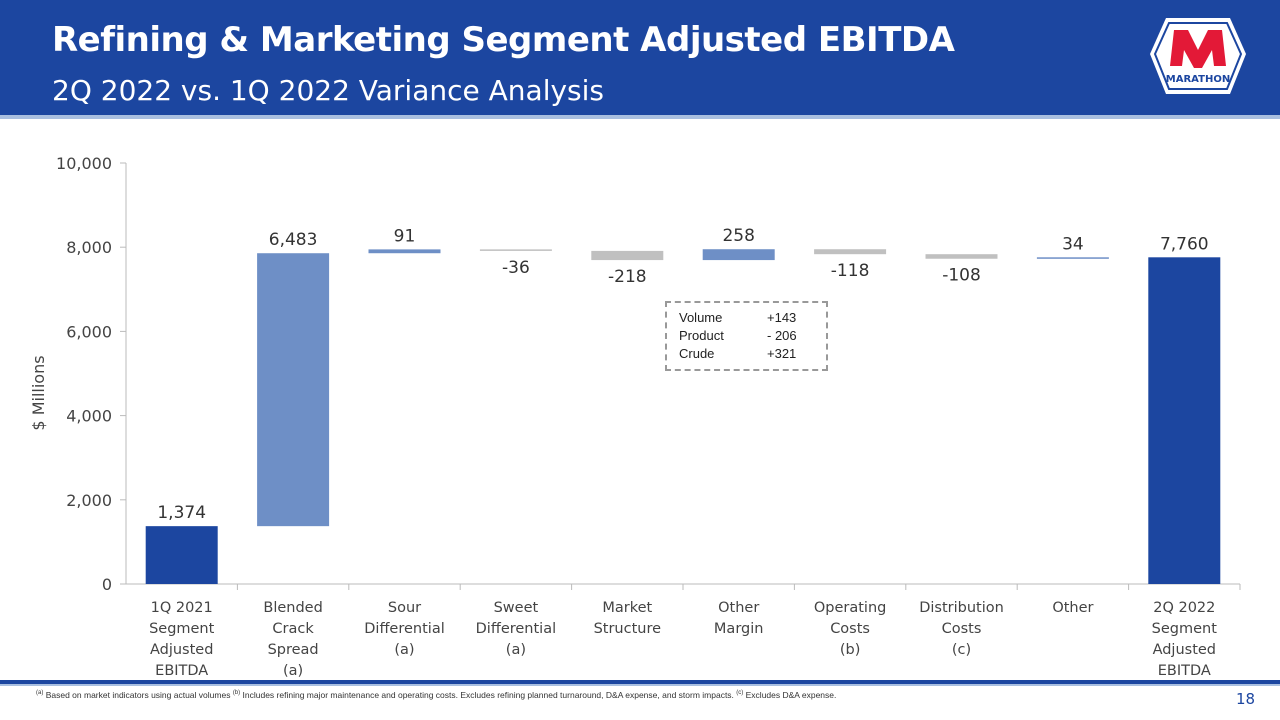 The image size is (1280, 720). I want to click on x-tick-label: Margin, so click(739, 629).